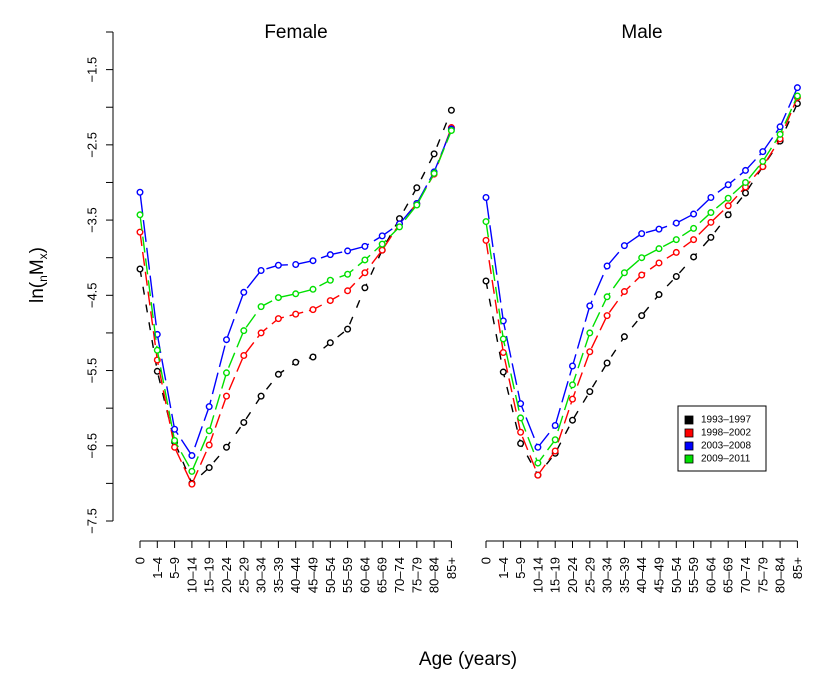  I want to click on x-tick-label: 0, so click(486, 560).